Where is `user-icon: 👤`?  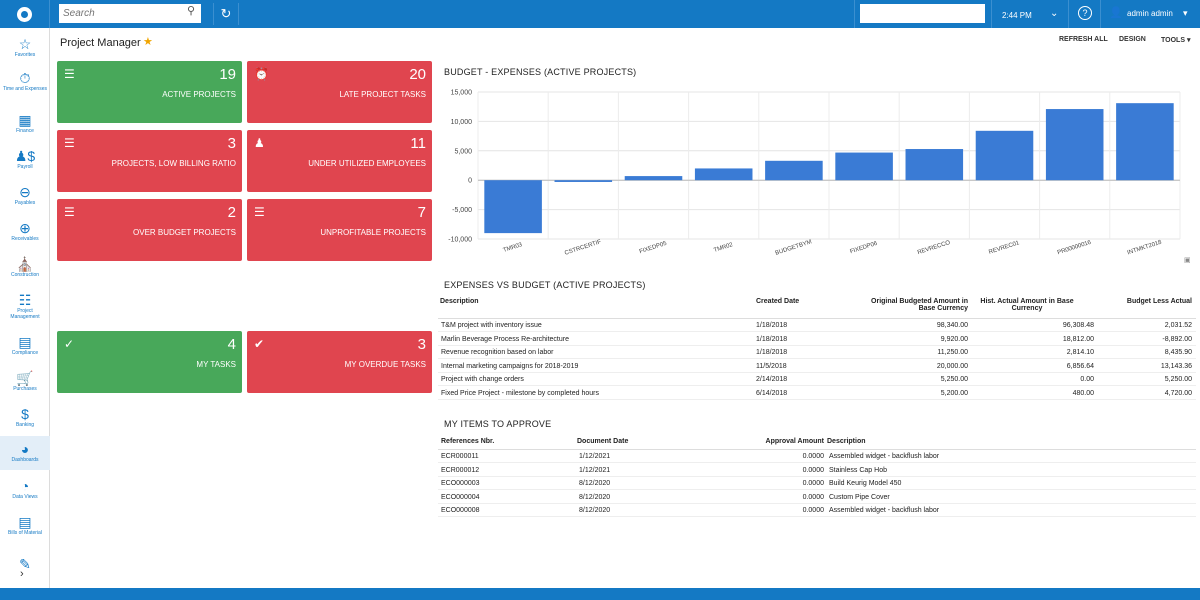
user-icon: 👤 is located at coordinates (1116, 13).